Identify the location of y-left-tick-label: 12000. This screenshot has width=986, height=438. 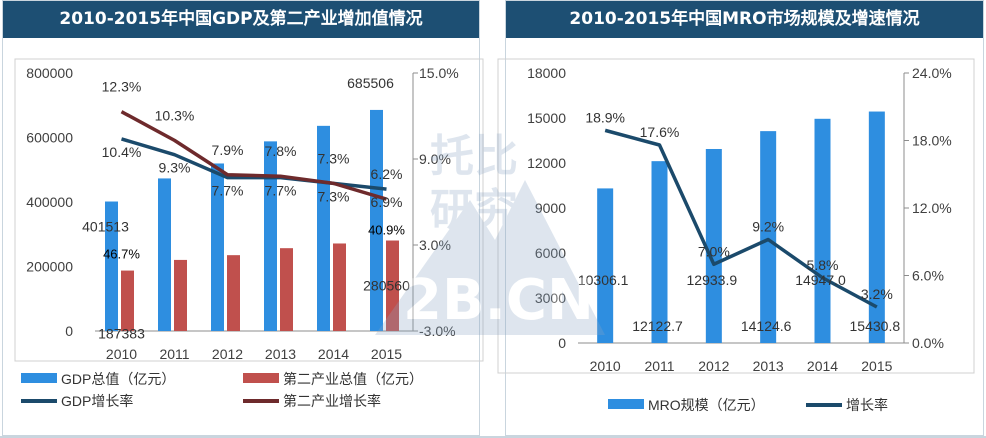
(546, 163).